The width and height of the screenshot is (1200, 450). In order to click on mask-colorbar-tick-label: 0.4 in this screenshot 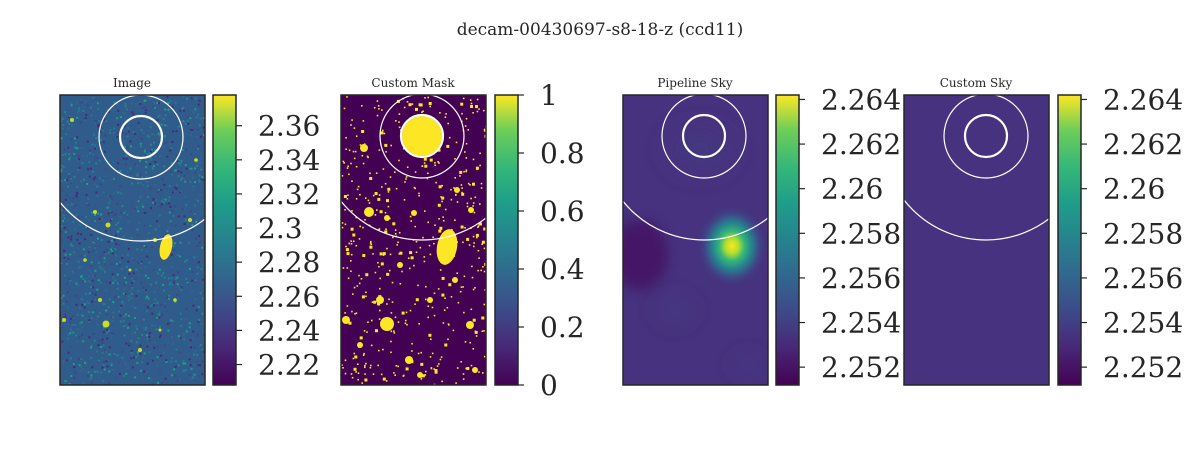, I will do `click(562, 269)`.